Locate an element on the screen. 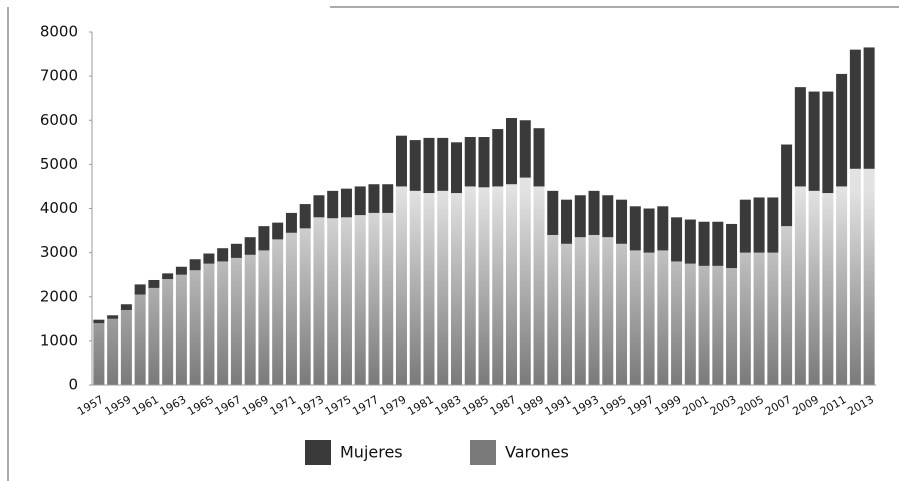 The width and height of the screenshot is (899, 481). y-tick-label: 6000 is located at coordinates (59, 120).